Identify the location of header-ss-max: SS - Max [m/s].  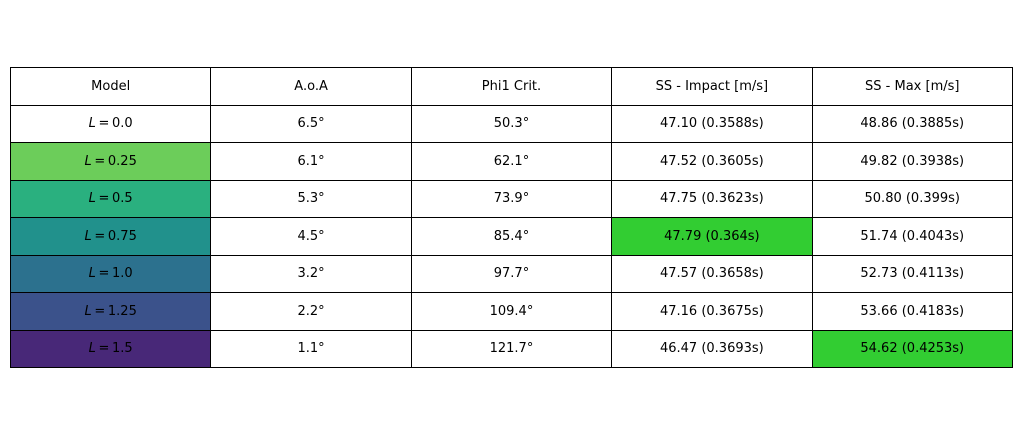
(912, 86).